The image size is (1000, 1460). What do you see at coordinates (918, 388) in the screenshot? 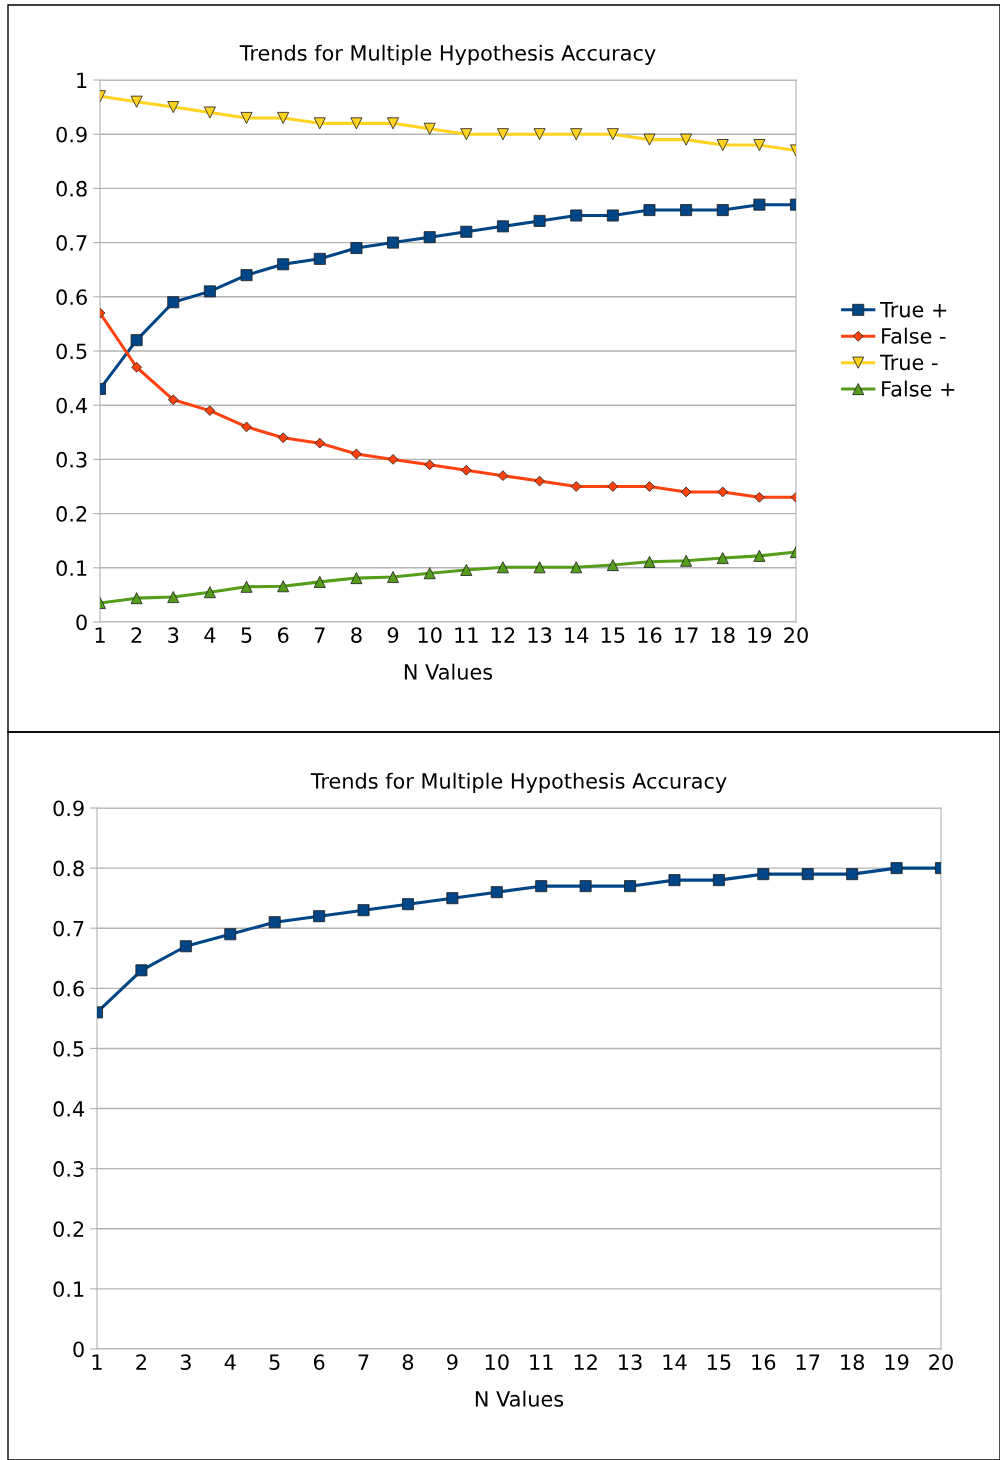
I see `legend-label: False +` at bounding box center [918, 388].